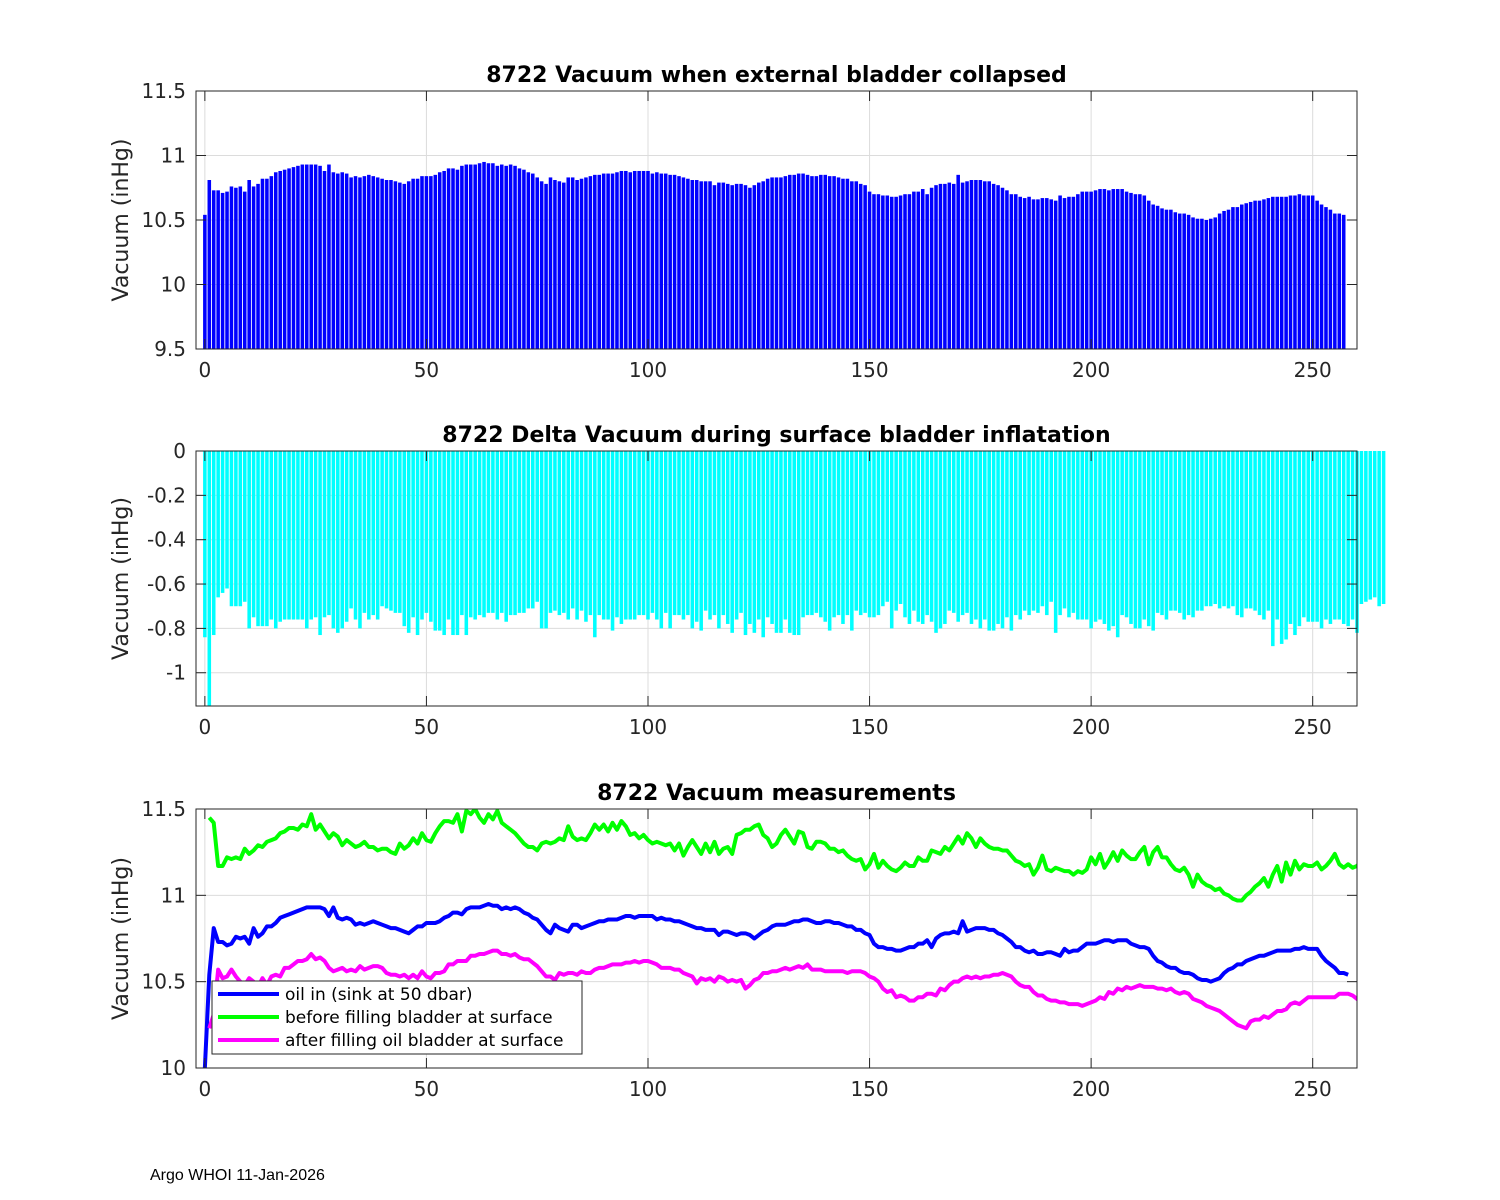 This screenshot has width=1500, height=1200. Describe the element at coordinates (179, 451) in the screenshot. I see `y-tick-label: 0` at that location.